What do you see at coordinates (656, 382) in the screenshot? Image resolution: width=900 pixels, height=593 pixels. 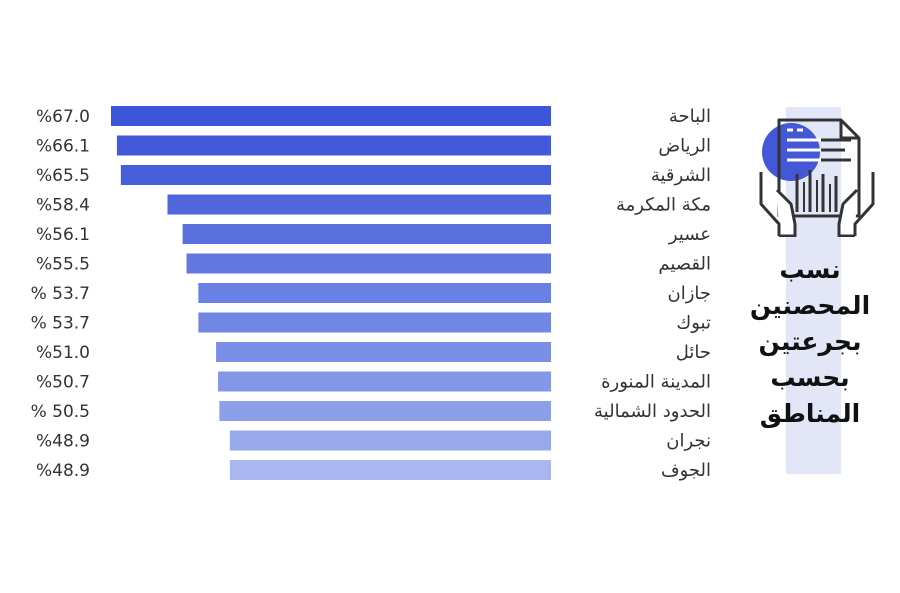 I see `region-label: المدينة المنورة` at bounding box center [656, 382].